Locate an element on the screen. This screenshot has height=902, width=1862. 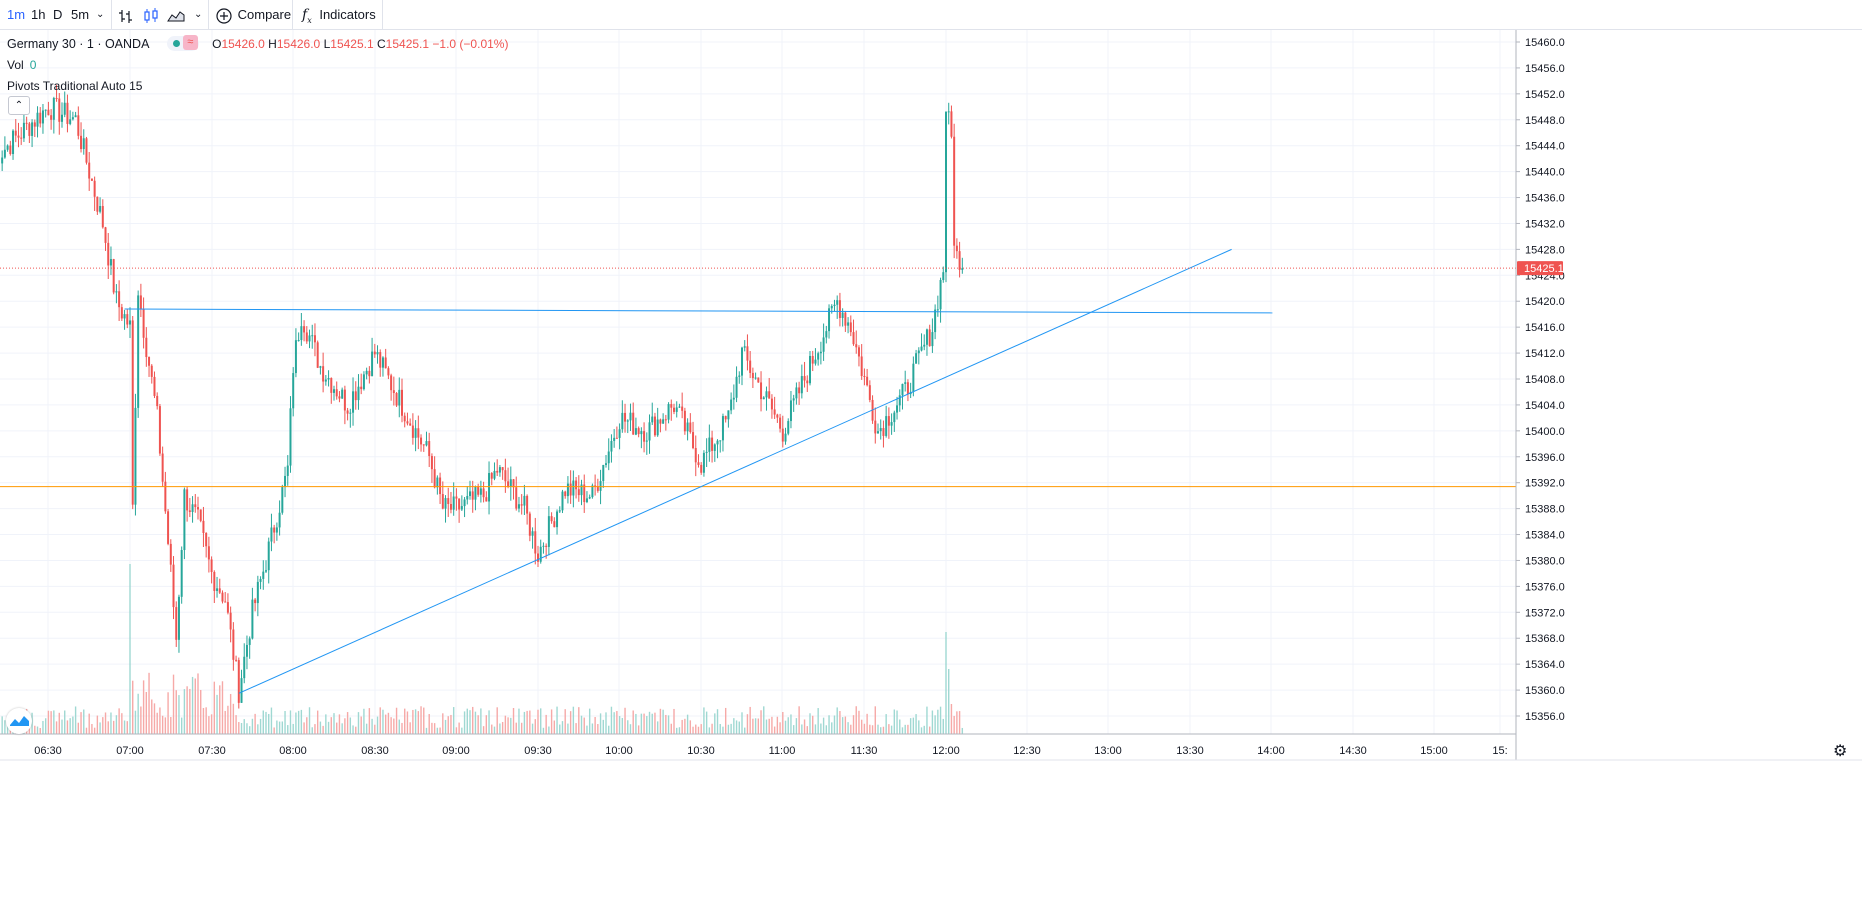
interval-5m-button: 5m is located at coordinates (80, 14).